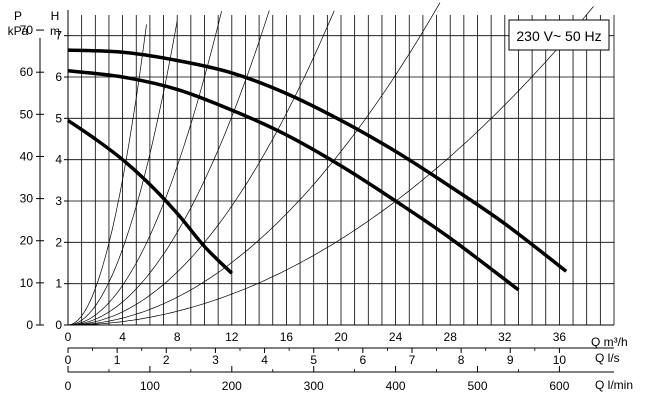 Image resolution: width=645 pixels, height=413 pixels. I want to click on x-secondary-tick-label: 7, so click(412, 360).